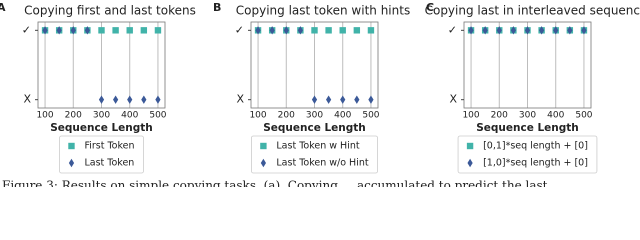  Describe the element at coordinates (322, 163) in the screenshot. I see `legend-label: Last Token w/o Hint` at that location.